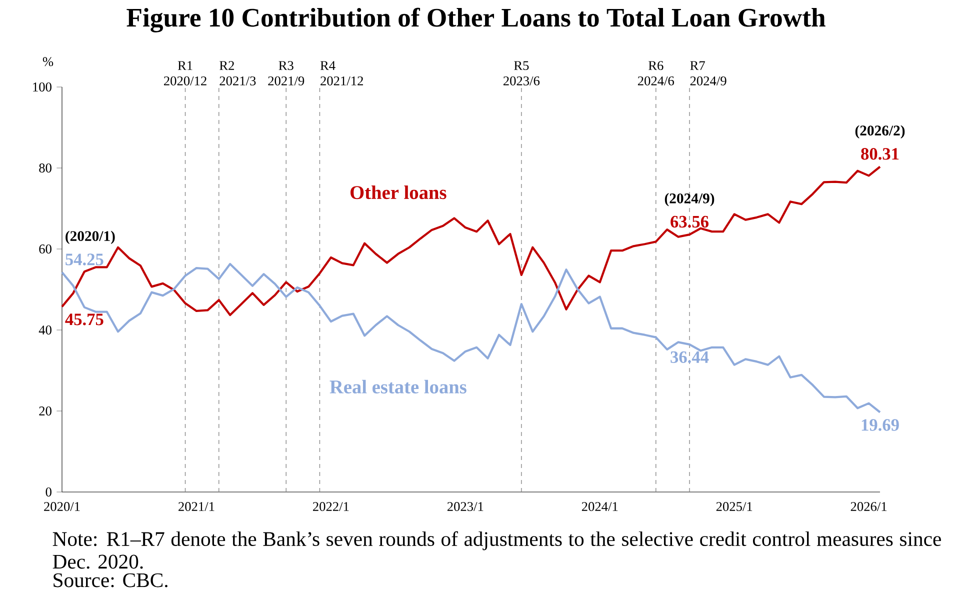 The height and width of the screenshot is (611, 953). I want to click on ref-line-label: R3 2021/9, so click(286, 73).